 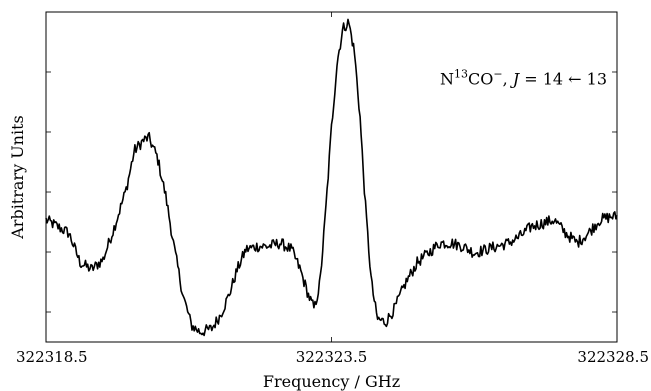 I want to click on x-tick-label: 322318.5, so click(x=52, y=357).